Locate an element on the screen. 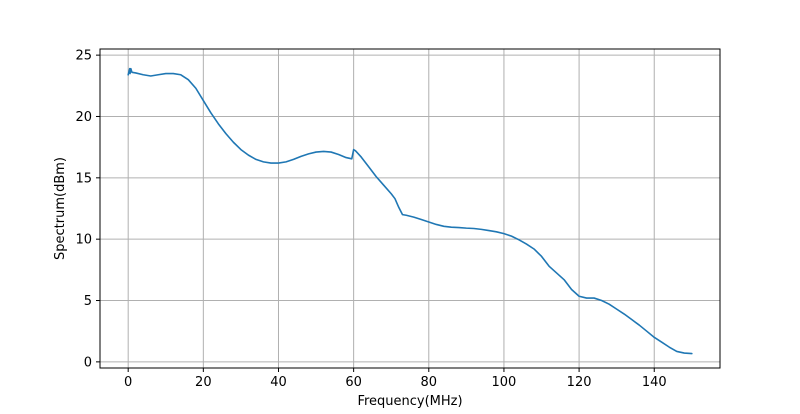  x-tick-label: 80 is located at coordinates (429, 382).